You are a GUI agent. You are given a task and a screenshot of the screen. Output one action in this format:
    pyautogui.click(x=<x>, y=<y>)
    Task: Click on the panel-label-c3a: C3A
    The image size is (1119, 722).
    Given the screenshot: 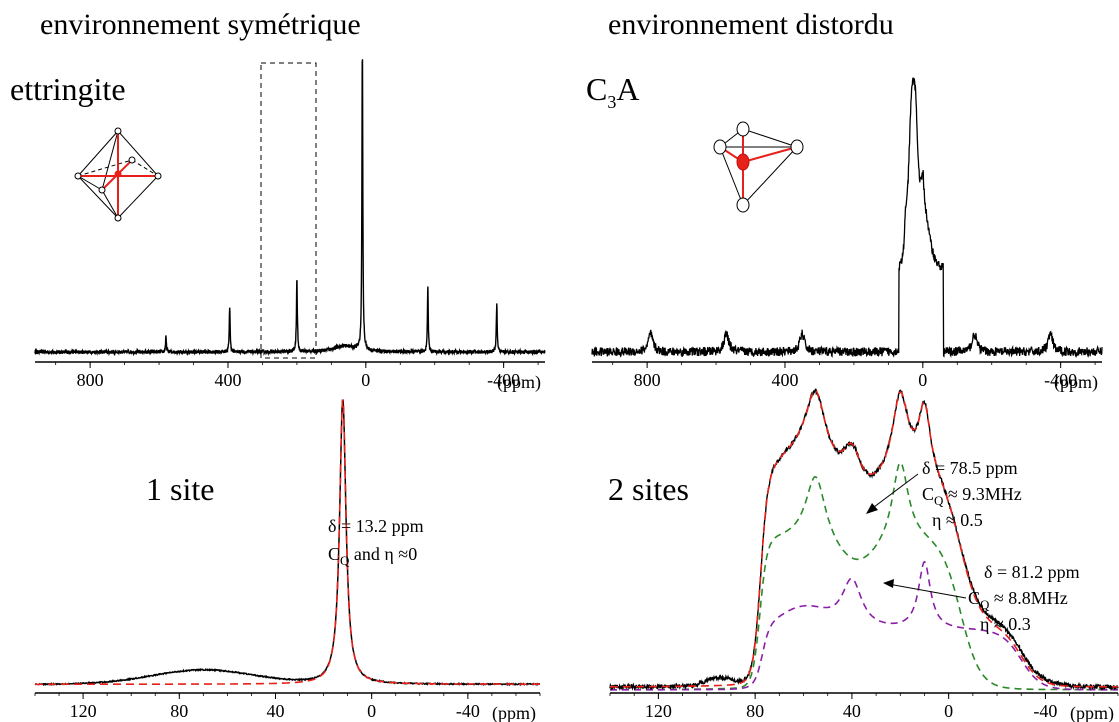 What is the action you would take?
    pyautogui.click(x=612, y=91)
    